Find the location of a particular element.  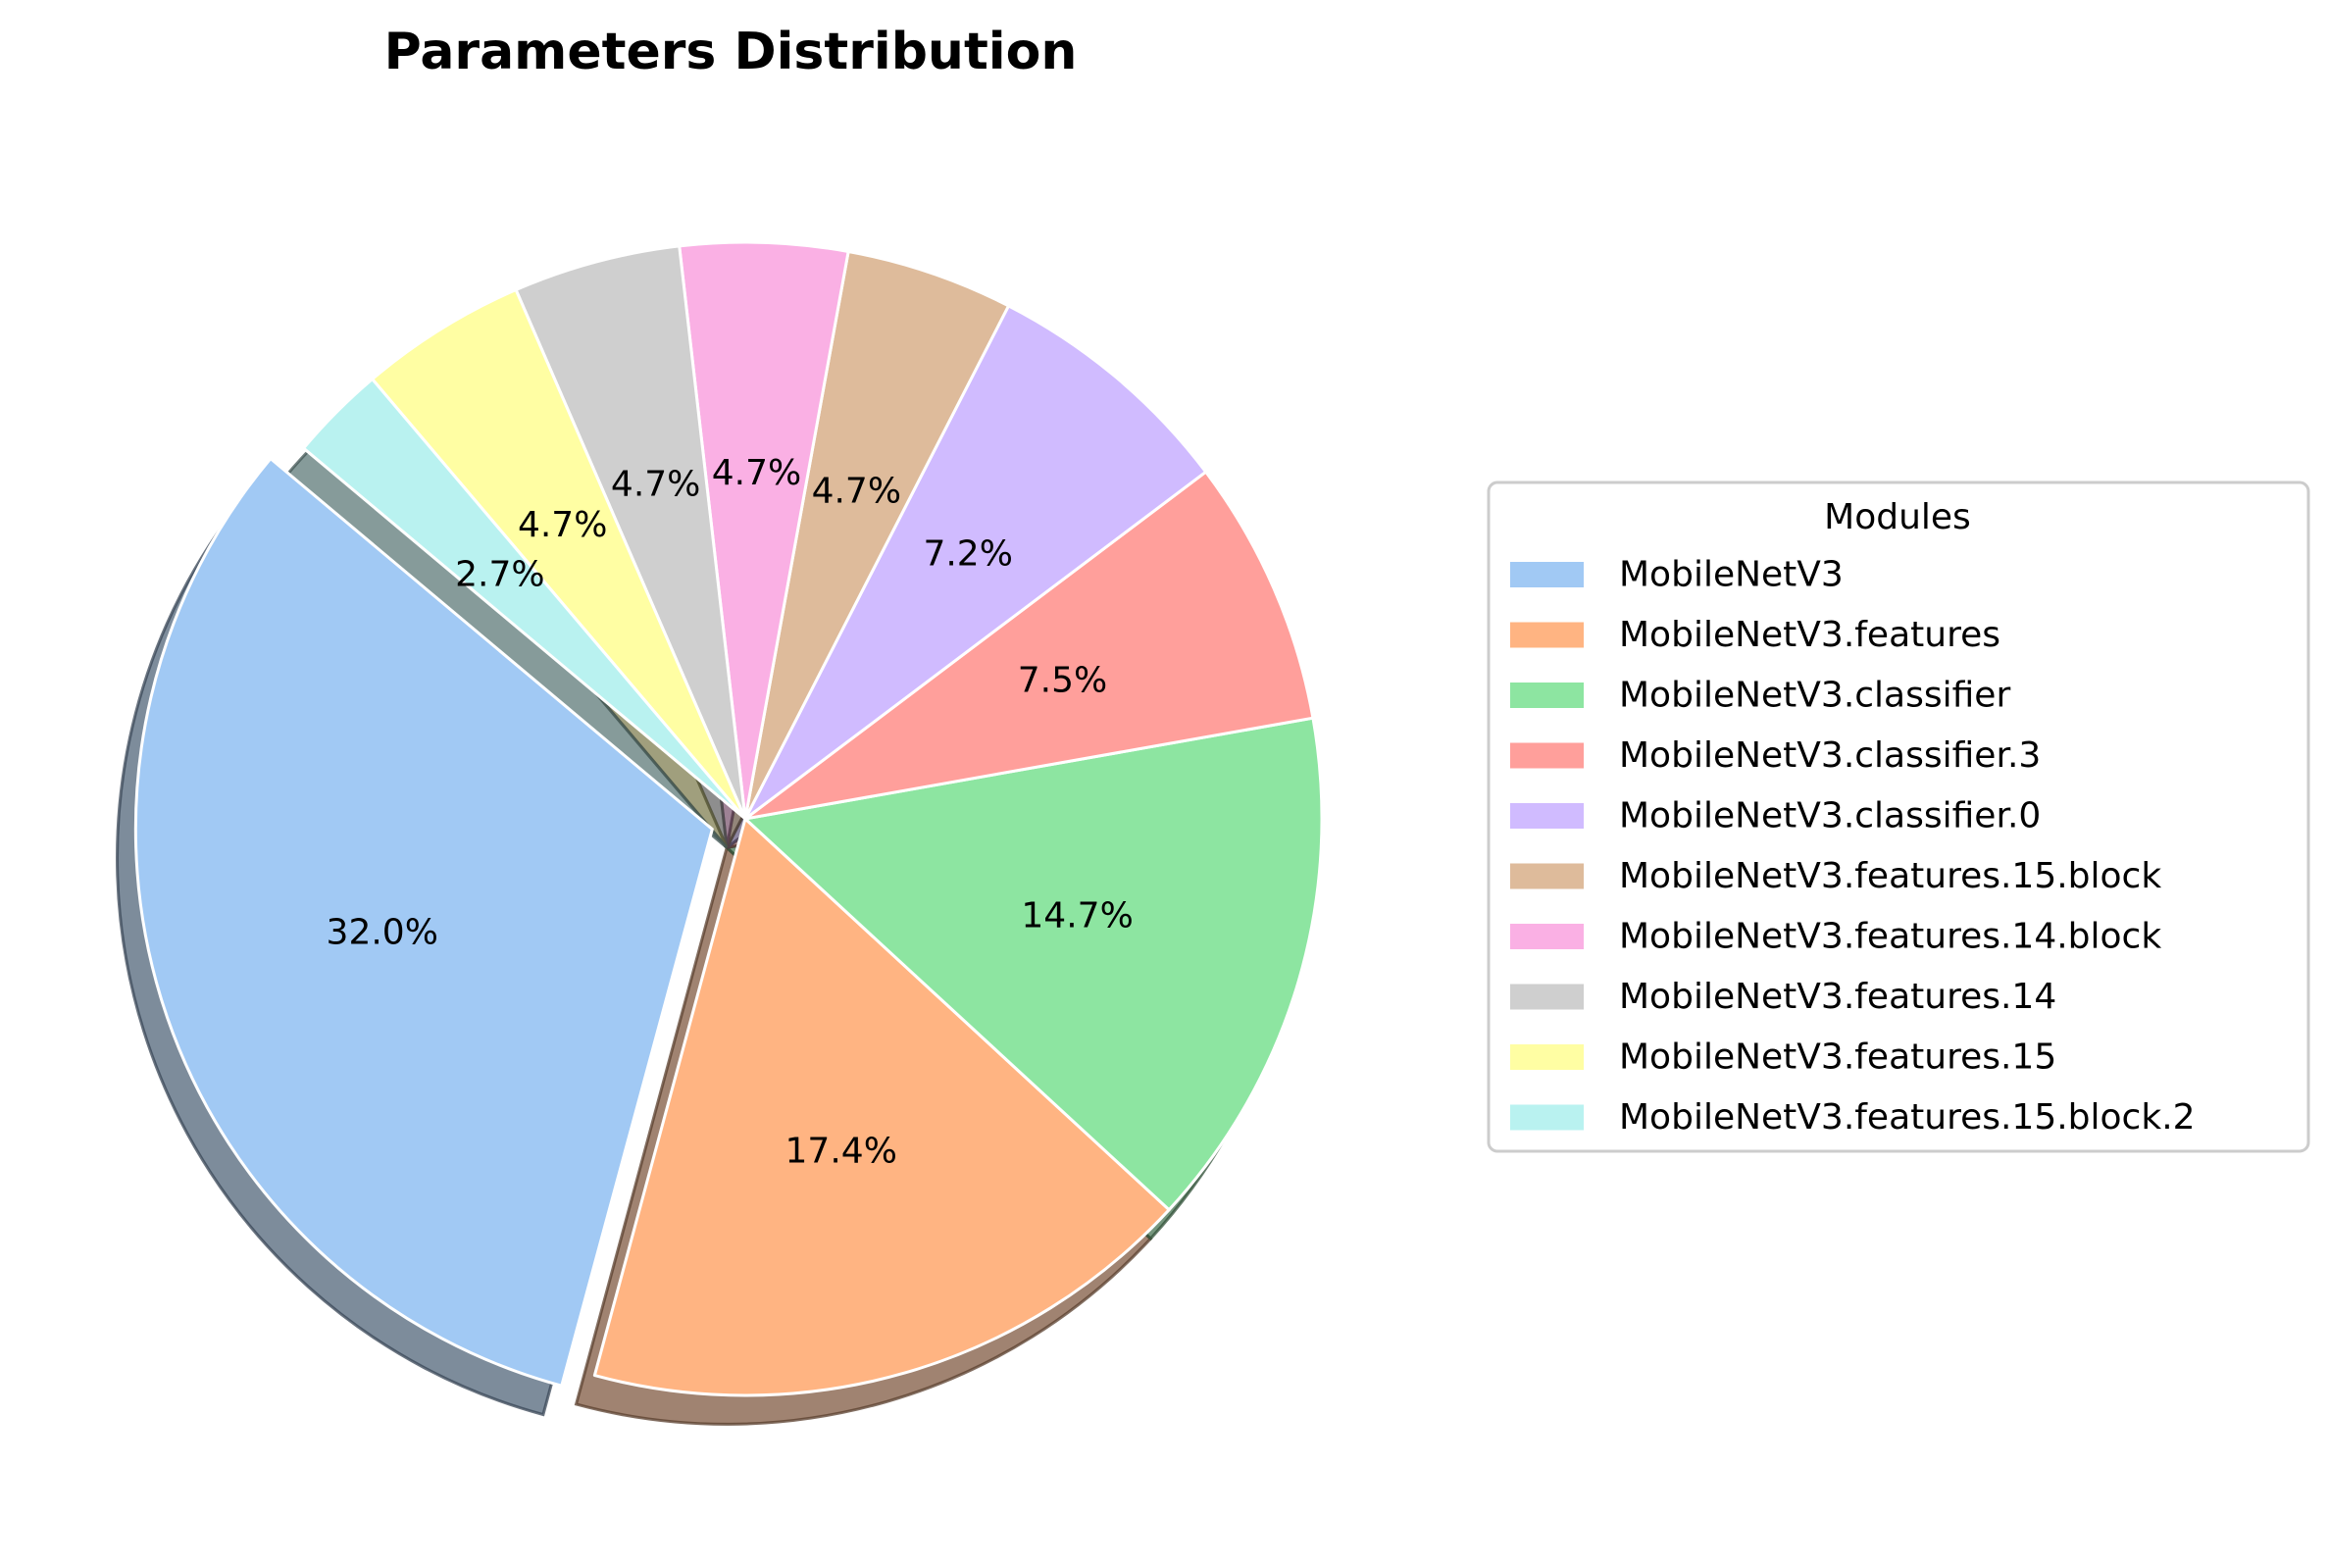

legend-swatch-mobilenetv3 is located at coordinates (1547, 574).